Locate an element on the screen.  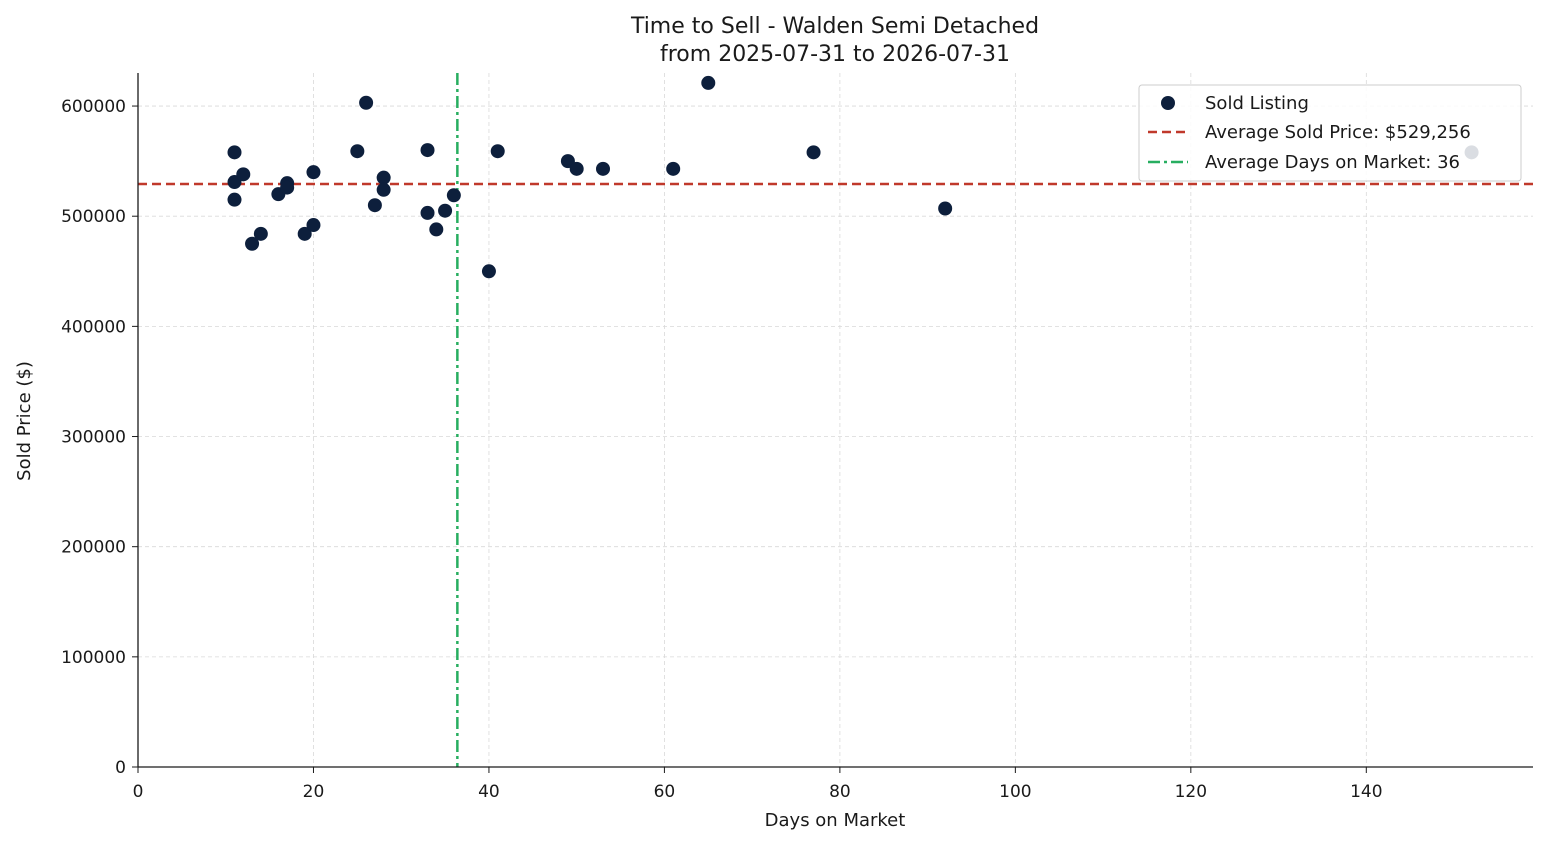
legend-label-avg-price: Average Sold Price: $529,256 is located at coordinates (1338, 132).